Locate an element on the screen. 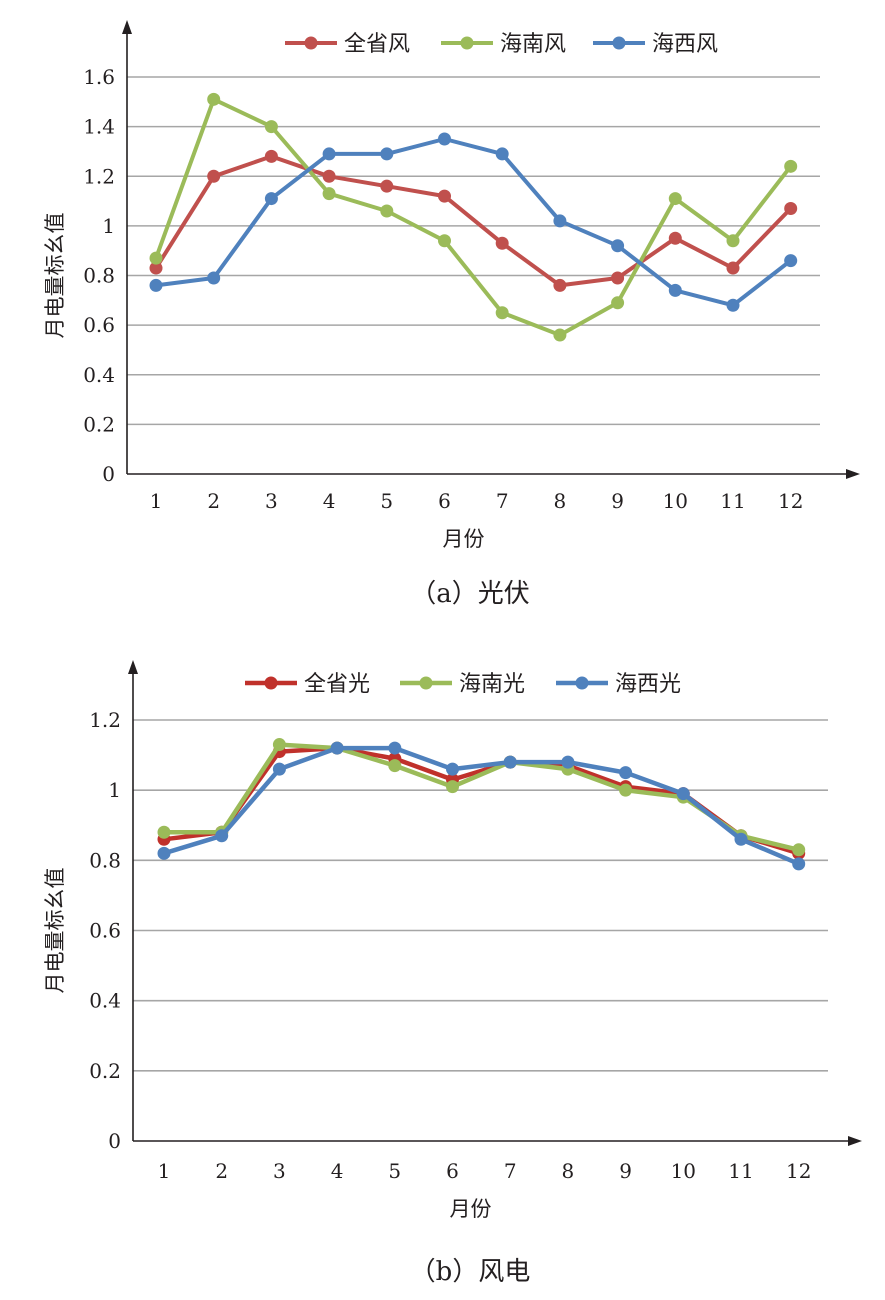  legend-label: 海南风 is located at coordinates (533, 44).